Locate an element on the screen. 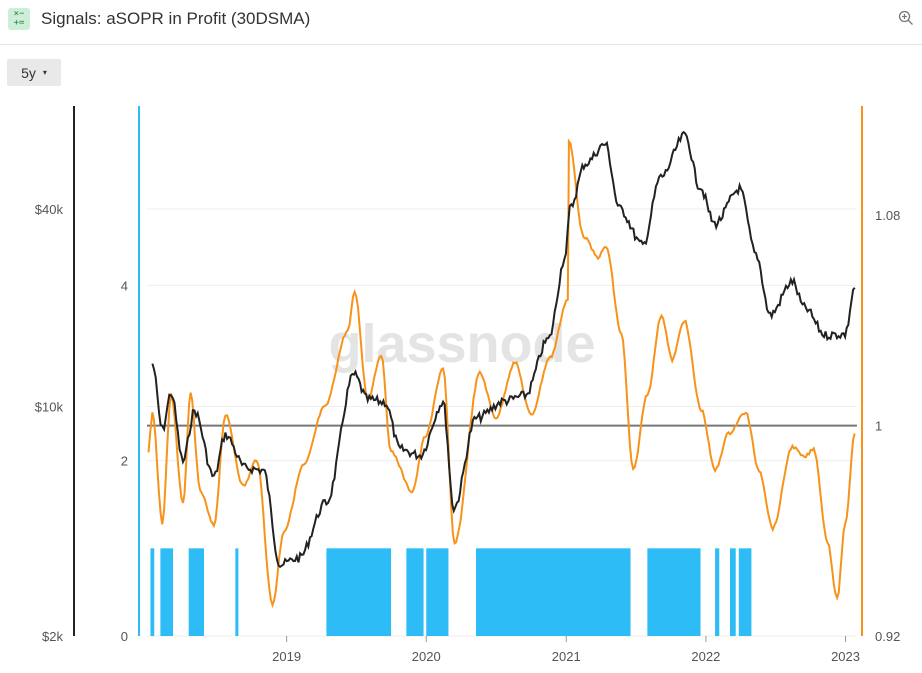  time-range-dropdown: 5y ▾ is located at coordinates (34, 72).